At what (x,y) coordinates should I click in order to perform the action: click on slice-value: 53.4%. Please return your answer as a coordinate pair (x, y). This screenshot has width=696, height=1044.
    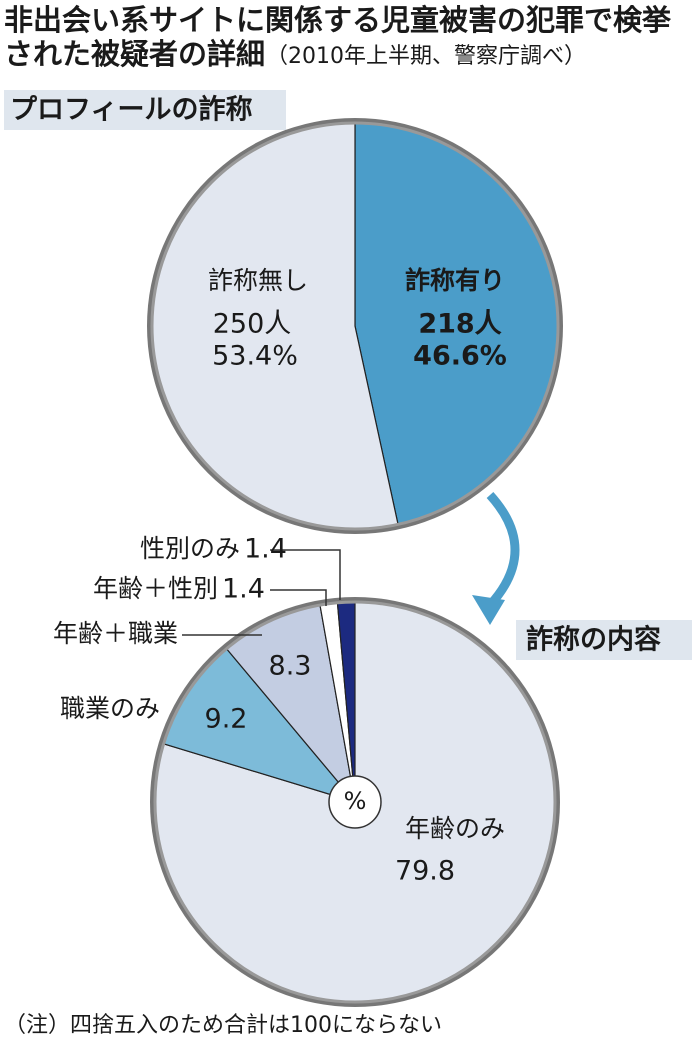
    Looking at the image, I should click on (255, 356).